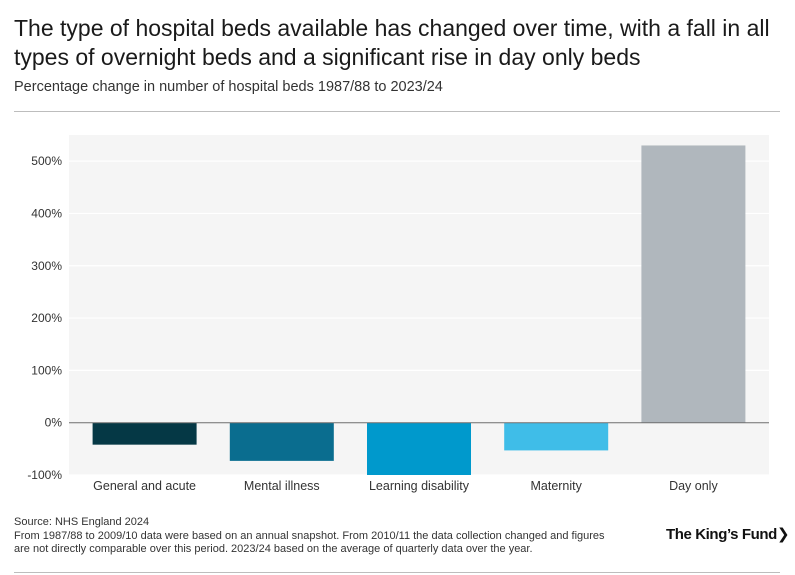 The height and width of the screenshot is (575, 795). What do you see at coordinates (397, 572) in the screenshot?
I see `bottom-divider` at bounding box center [397, 572].